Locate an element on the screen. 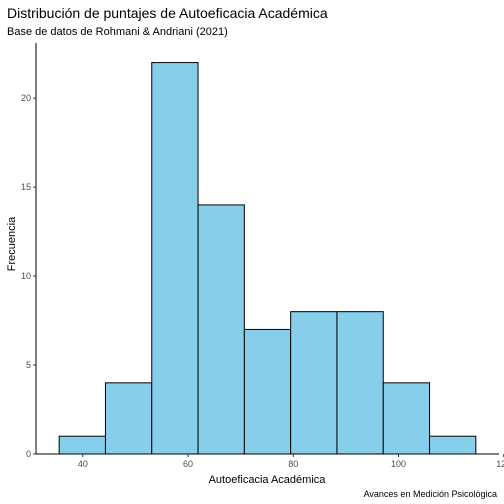 This screenshot has width=504, height=504. x-tick-label: 60 is located at coordinates (188, 464).